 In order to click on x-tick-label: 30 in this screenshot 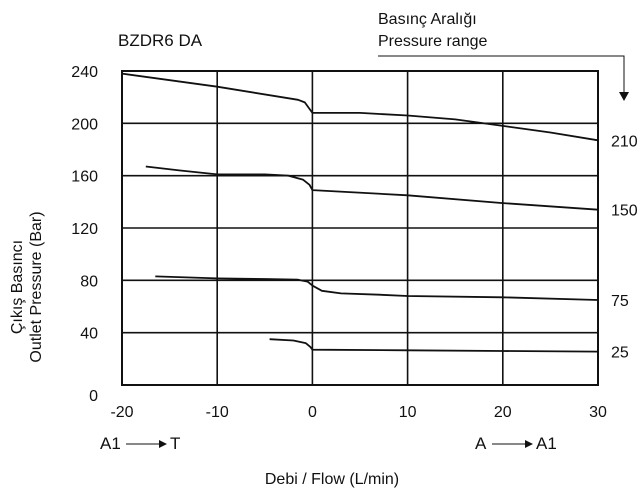, I will do `click(598, 412)`.